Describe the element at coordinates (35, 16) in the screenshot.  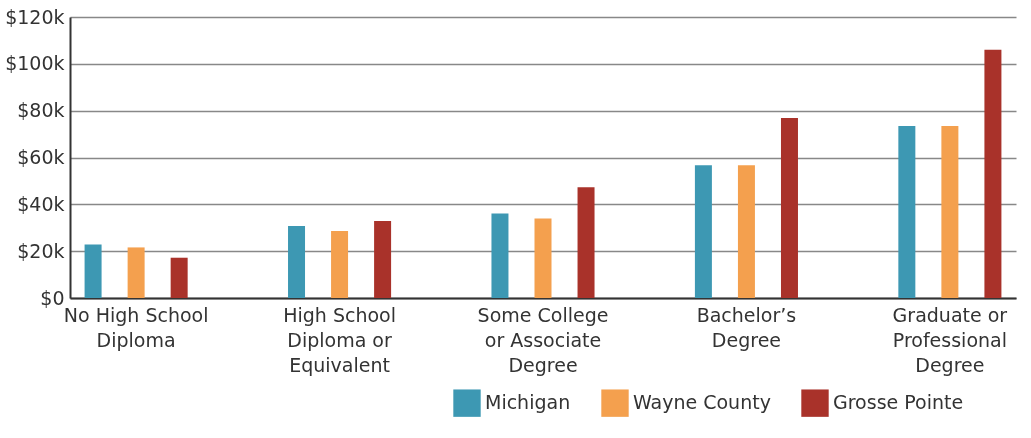
I see `y-tick-label: $120k` at that location.